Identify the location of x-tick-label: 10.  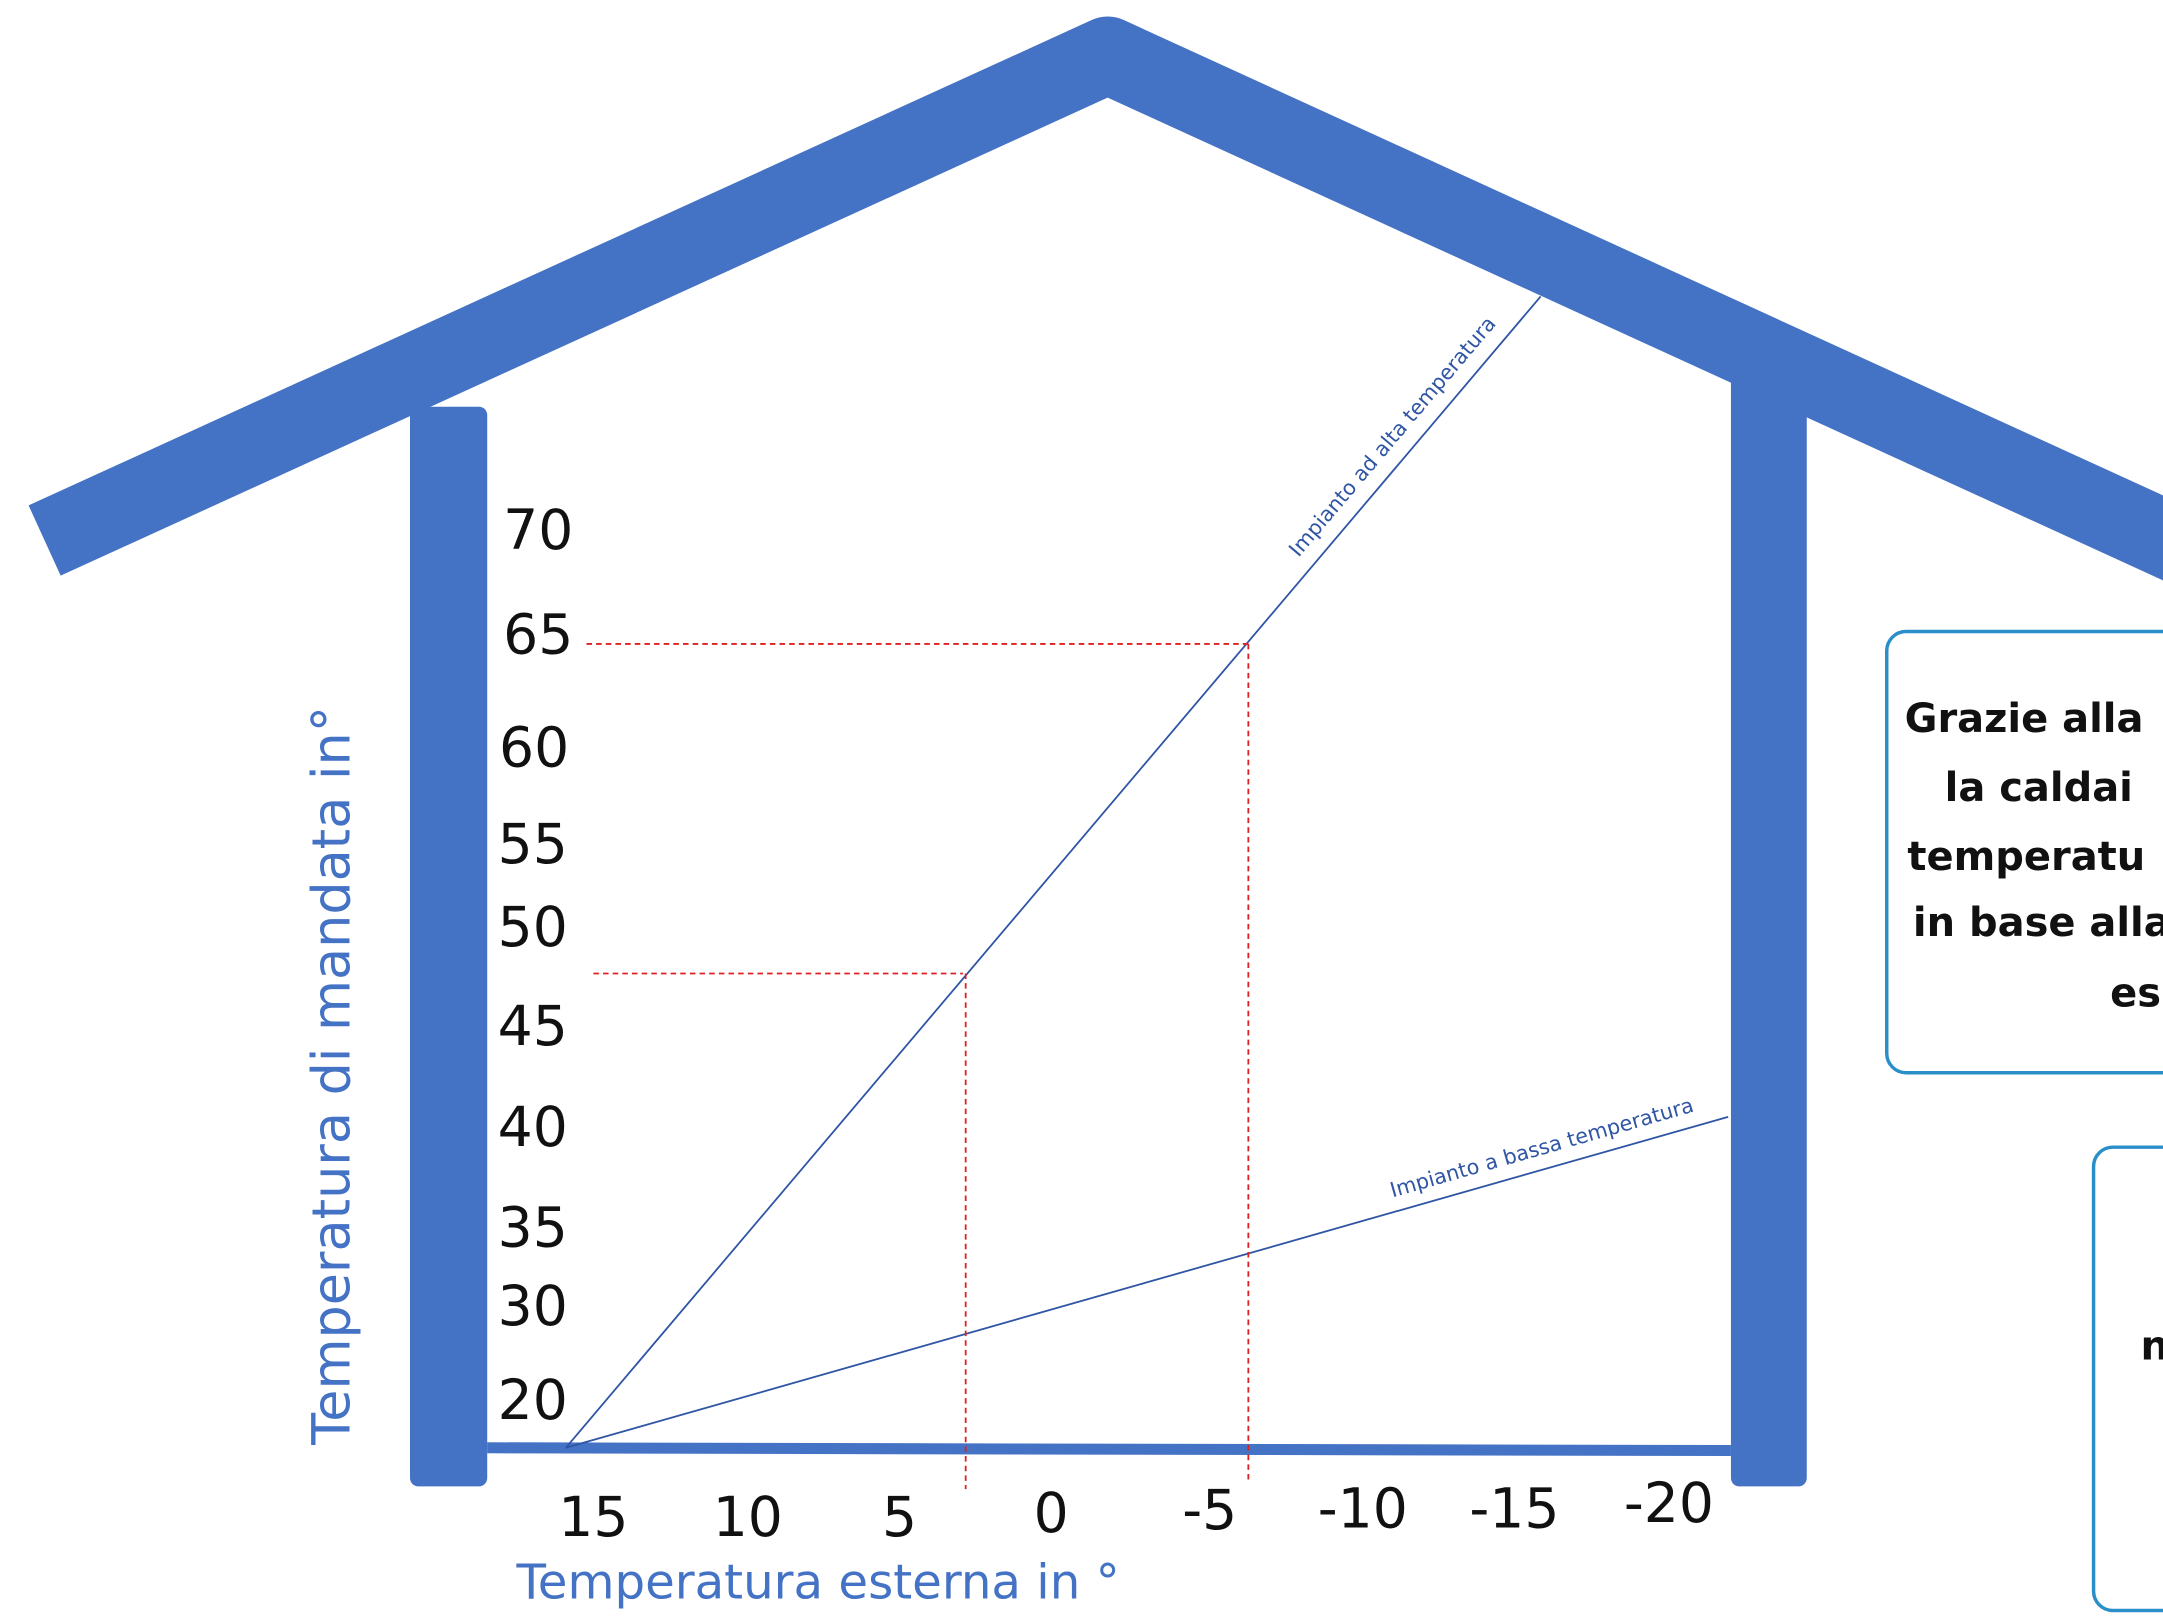
(748, 1518).